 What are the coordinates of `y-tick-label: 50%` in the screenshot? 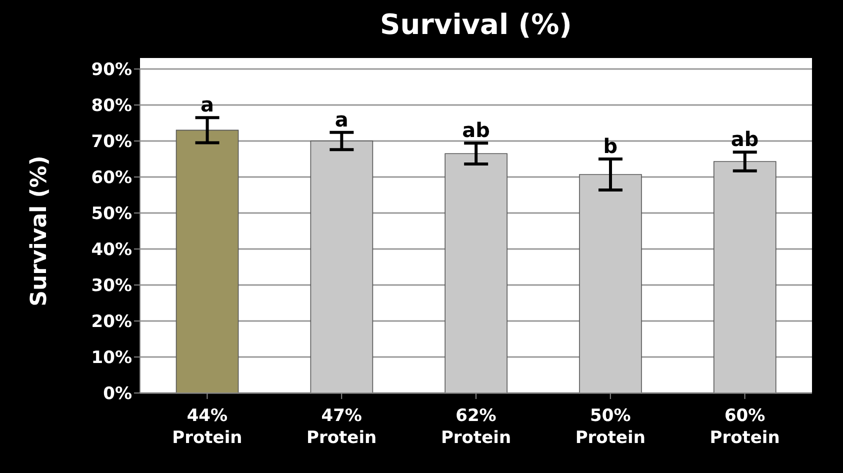 It's located at (111, 214).